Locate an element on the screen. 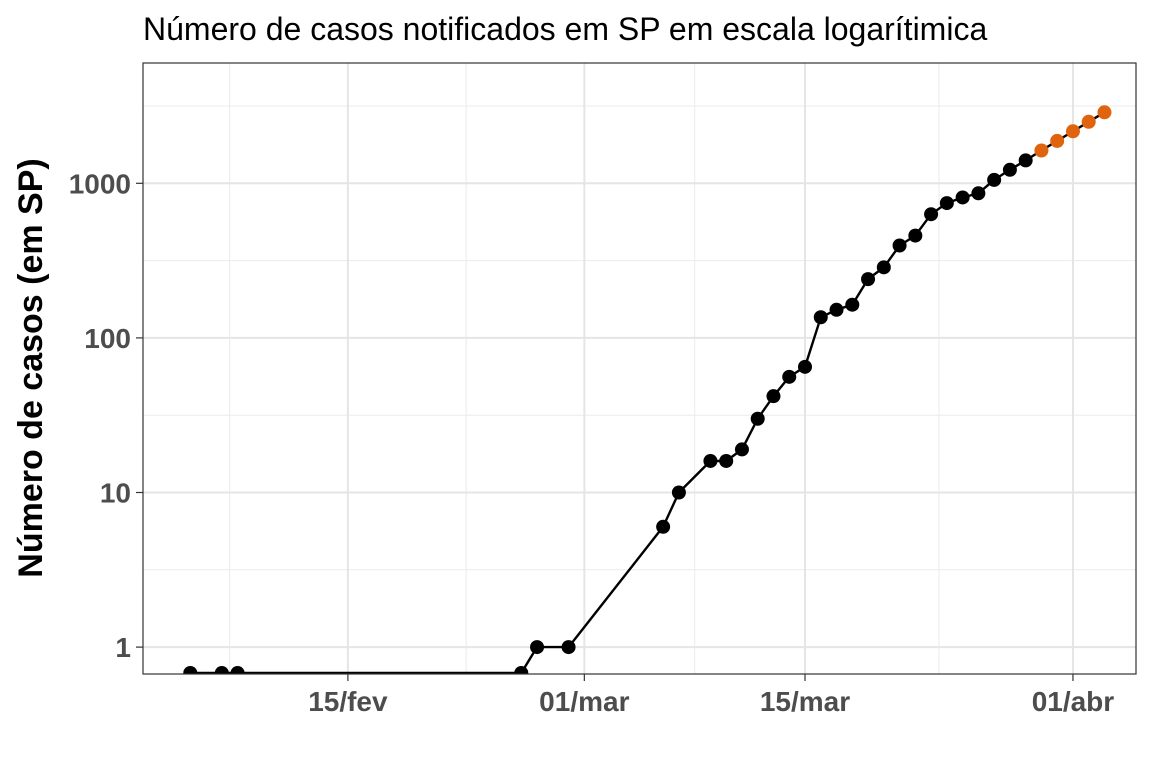  x-tick-label: 01/mar is located at coordinates (584, 701).